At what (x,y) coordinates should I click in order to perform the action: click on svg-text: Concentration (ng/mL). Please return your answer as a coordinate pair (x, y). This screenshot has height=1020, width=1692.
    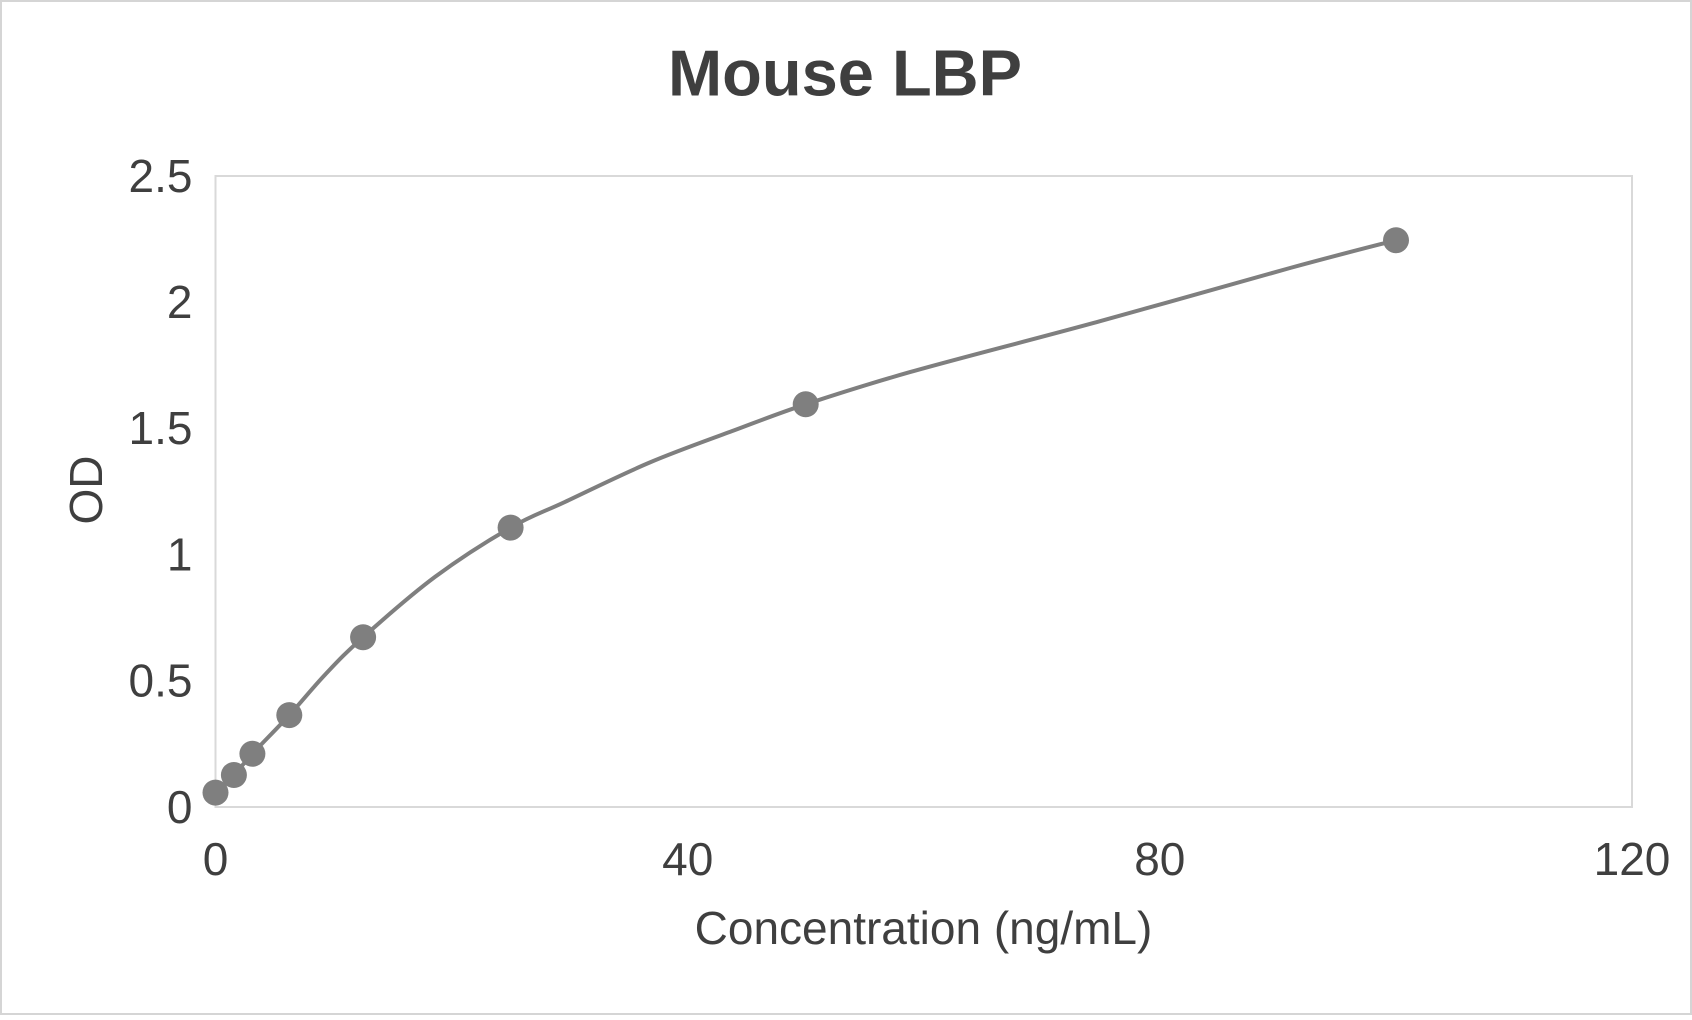
    Looking at the image, I should click on (924, 928).